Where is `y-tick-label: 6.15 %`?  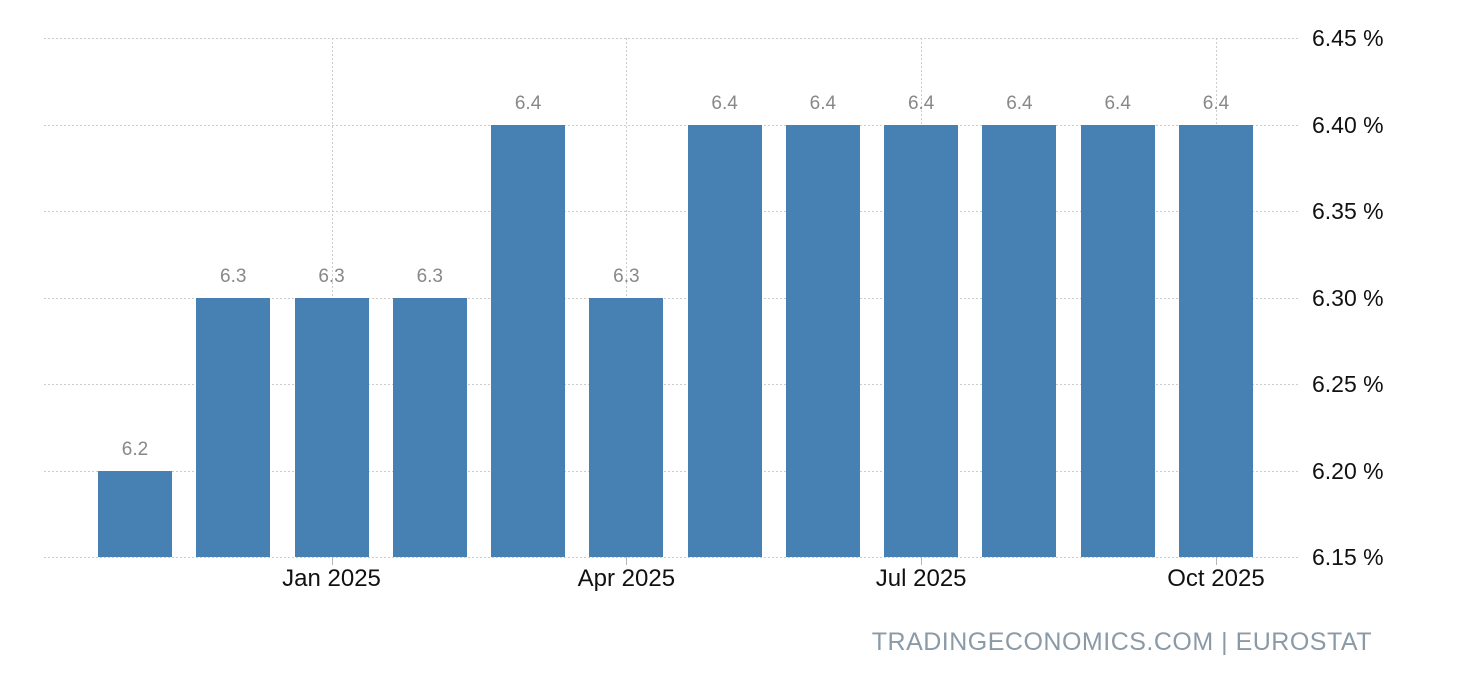
y-tick-label: 6.15 % is located at coordinates (1348, 557).